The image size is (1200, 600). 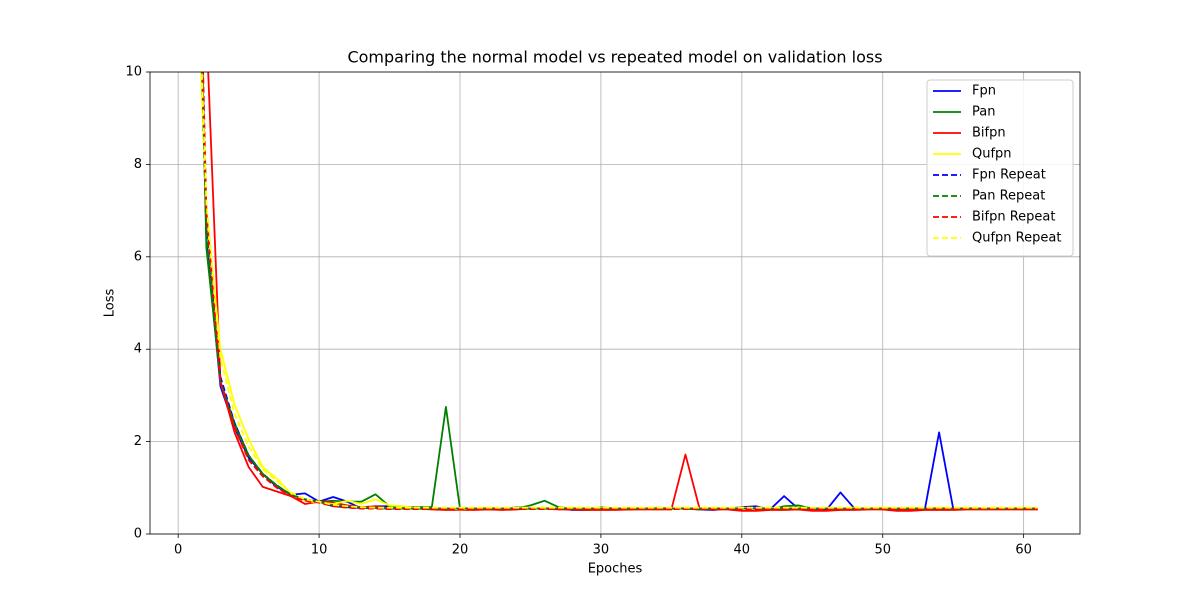 I want to click on x-tick-label: 40, so click(x=742, y=550).